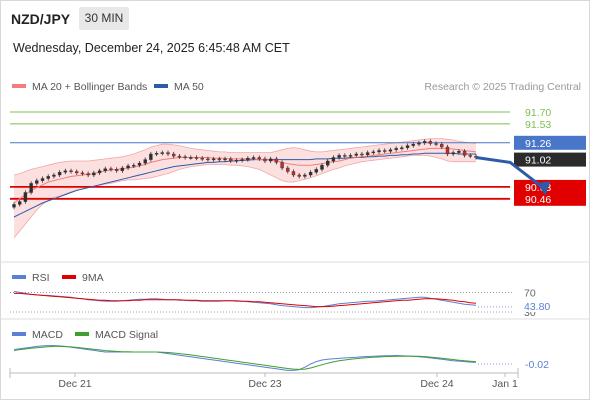  I want to click on rsi-ma-legend-label: 9MA, so click(93, 278).